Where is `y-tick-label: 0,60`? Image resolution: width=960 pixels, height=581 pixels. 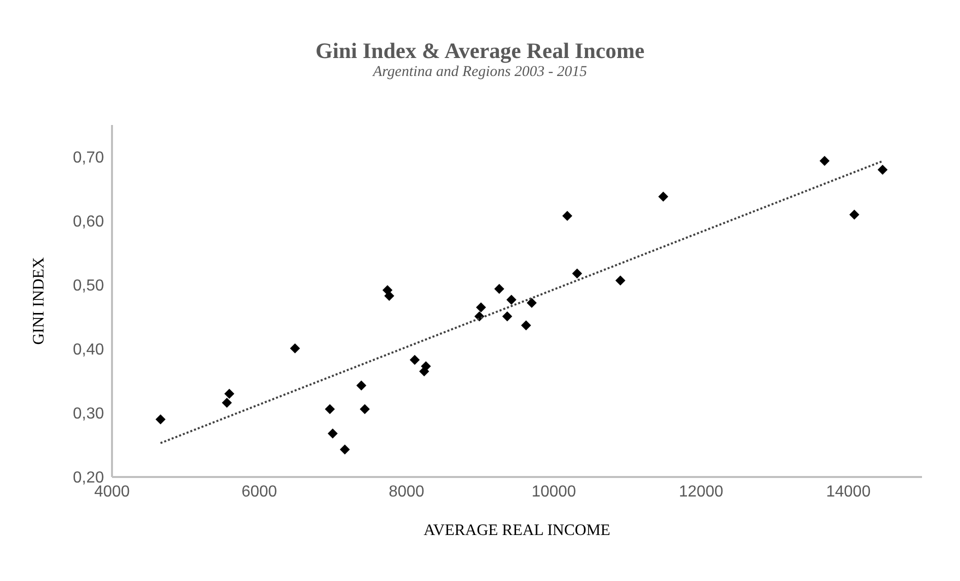
y-tick-label: 0,60 is located at coordinates (88, 222).